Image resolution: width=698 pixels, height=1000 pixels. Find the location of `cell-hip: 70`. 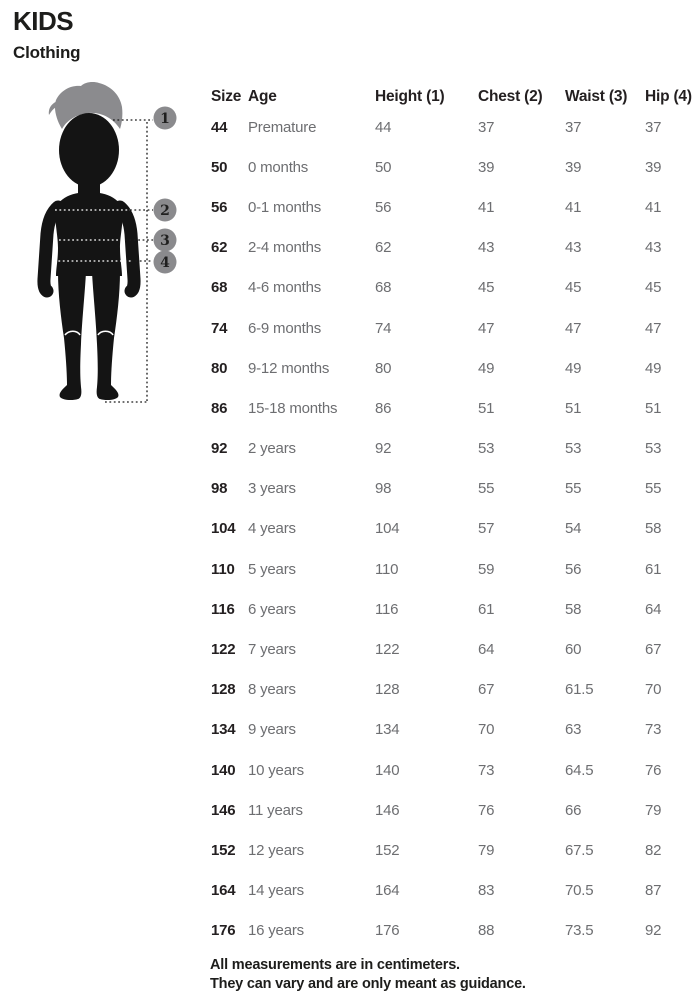

cell-hip: 70 is located at coordinates (653, 690).